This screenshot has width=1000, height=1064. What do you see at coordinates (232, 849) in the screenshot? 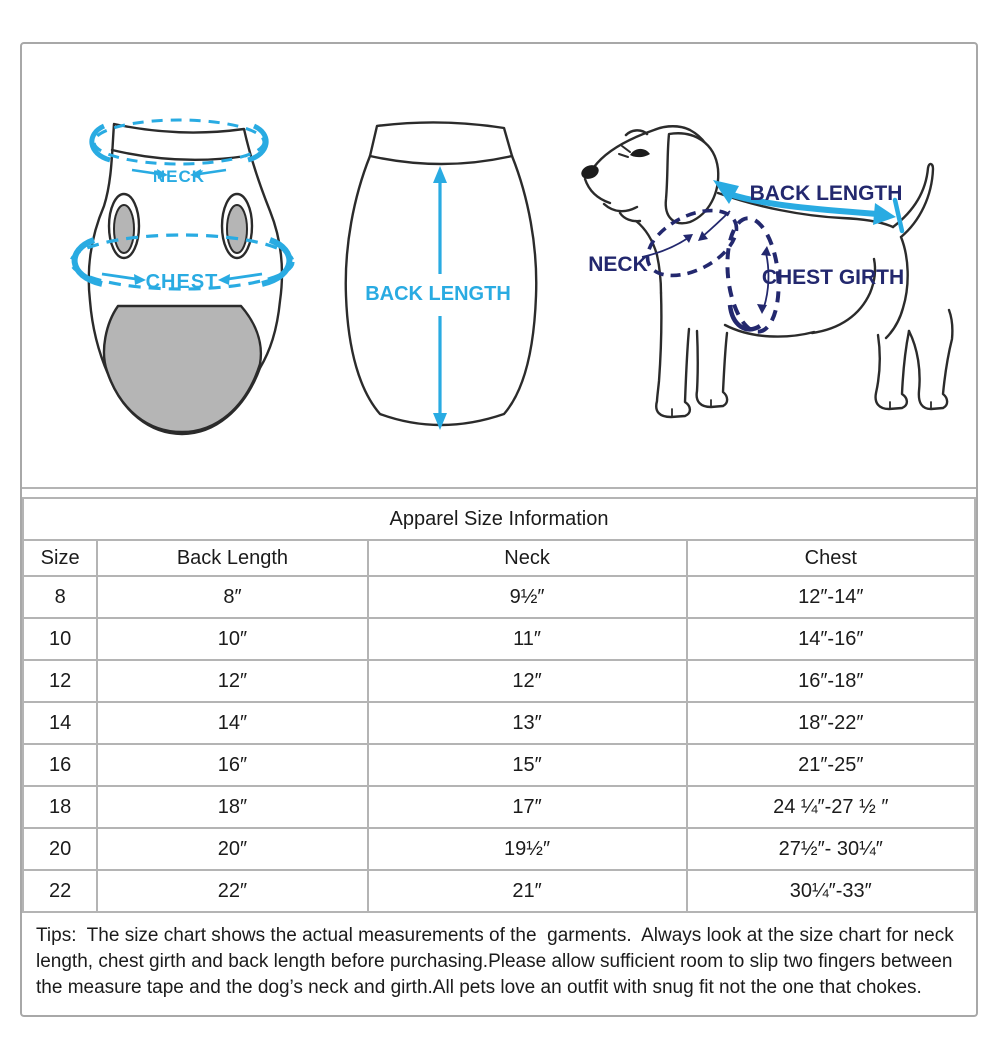
I see `table-cell: 20″` at bounding box center [232, 849].